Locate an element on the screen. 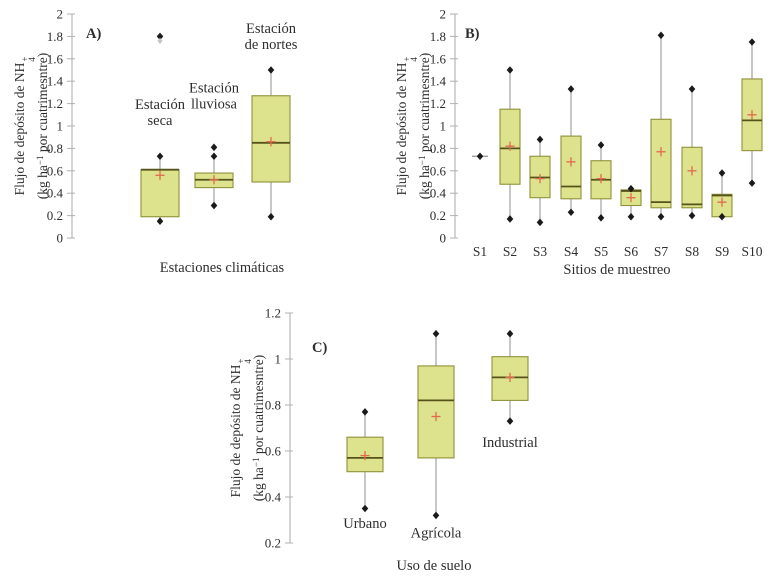  x-tick-label: S7 is located at coordinates (661, 251).